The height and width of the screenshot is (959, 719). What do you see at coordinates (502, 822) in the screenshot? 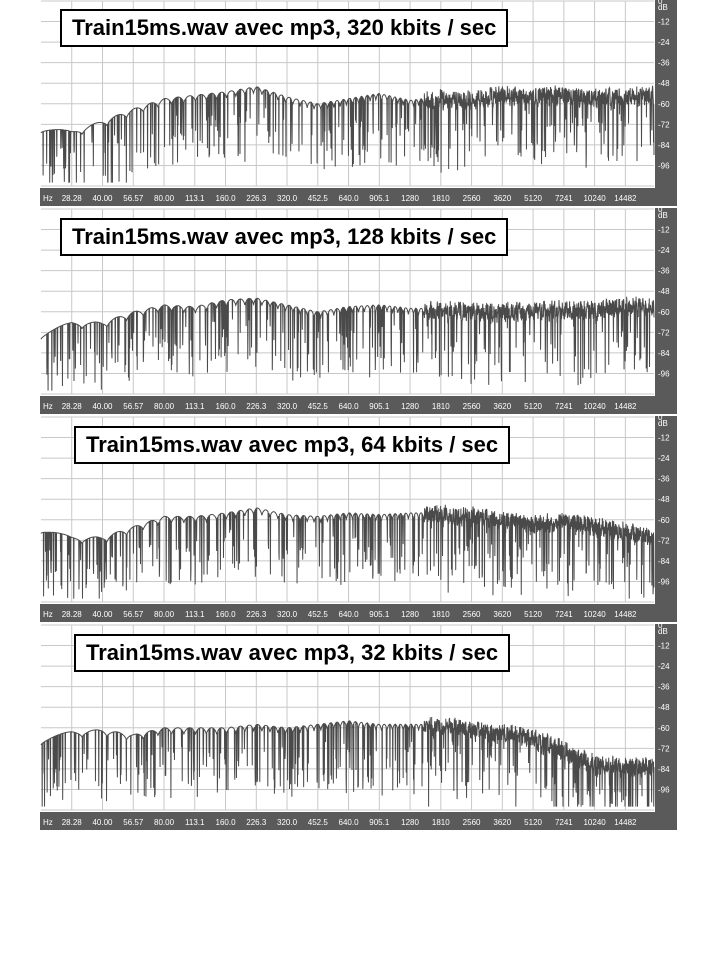
I see `x-tick-label: 3620` at bounding box center [502, 822].